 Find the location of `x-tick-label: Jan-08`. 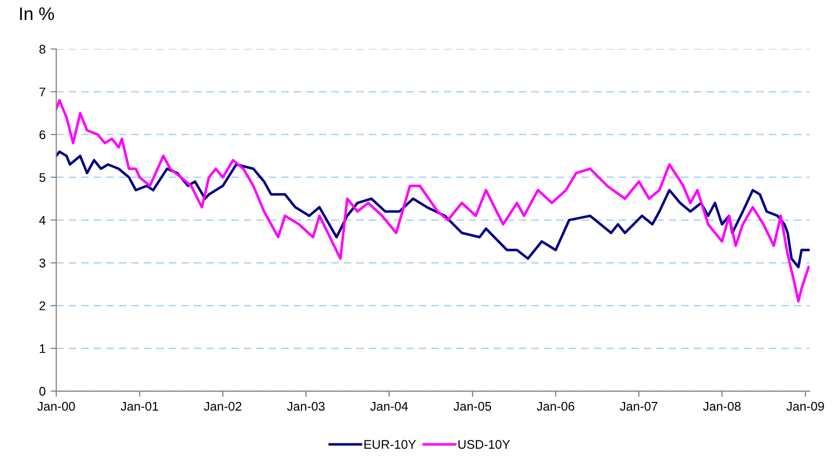

x-tick-label: Jan-08 is located at coordinates (722, 406).